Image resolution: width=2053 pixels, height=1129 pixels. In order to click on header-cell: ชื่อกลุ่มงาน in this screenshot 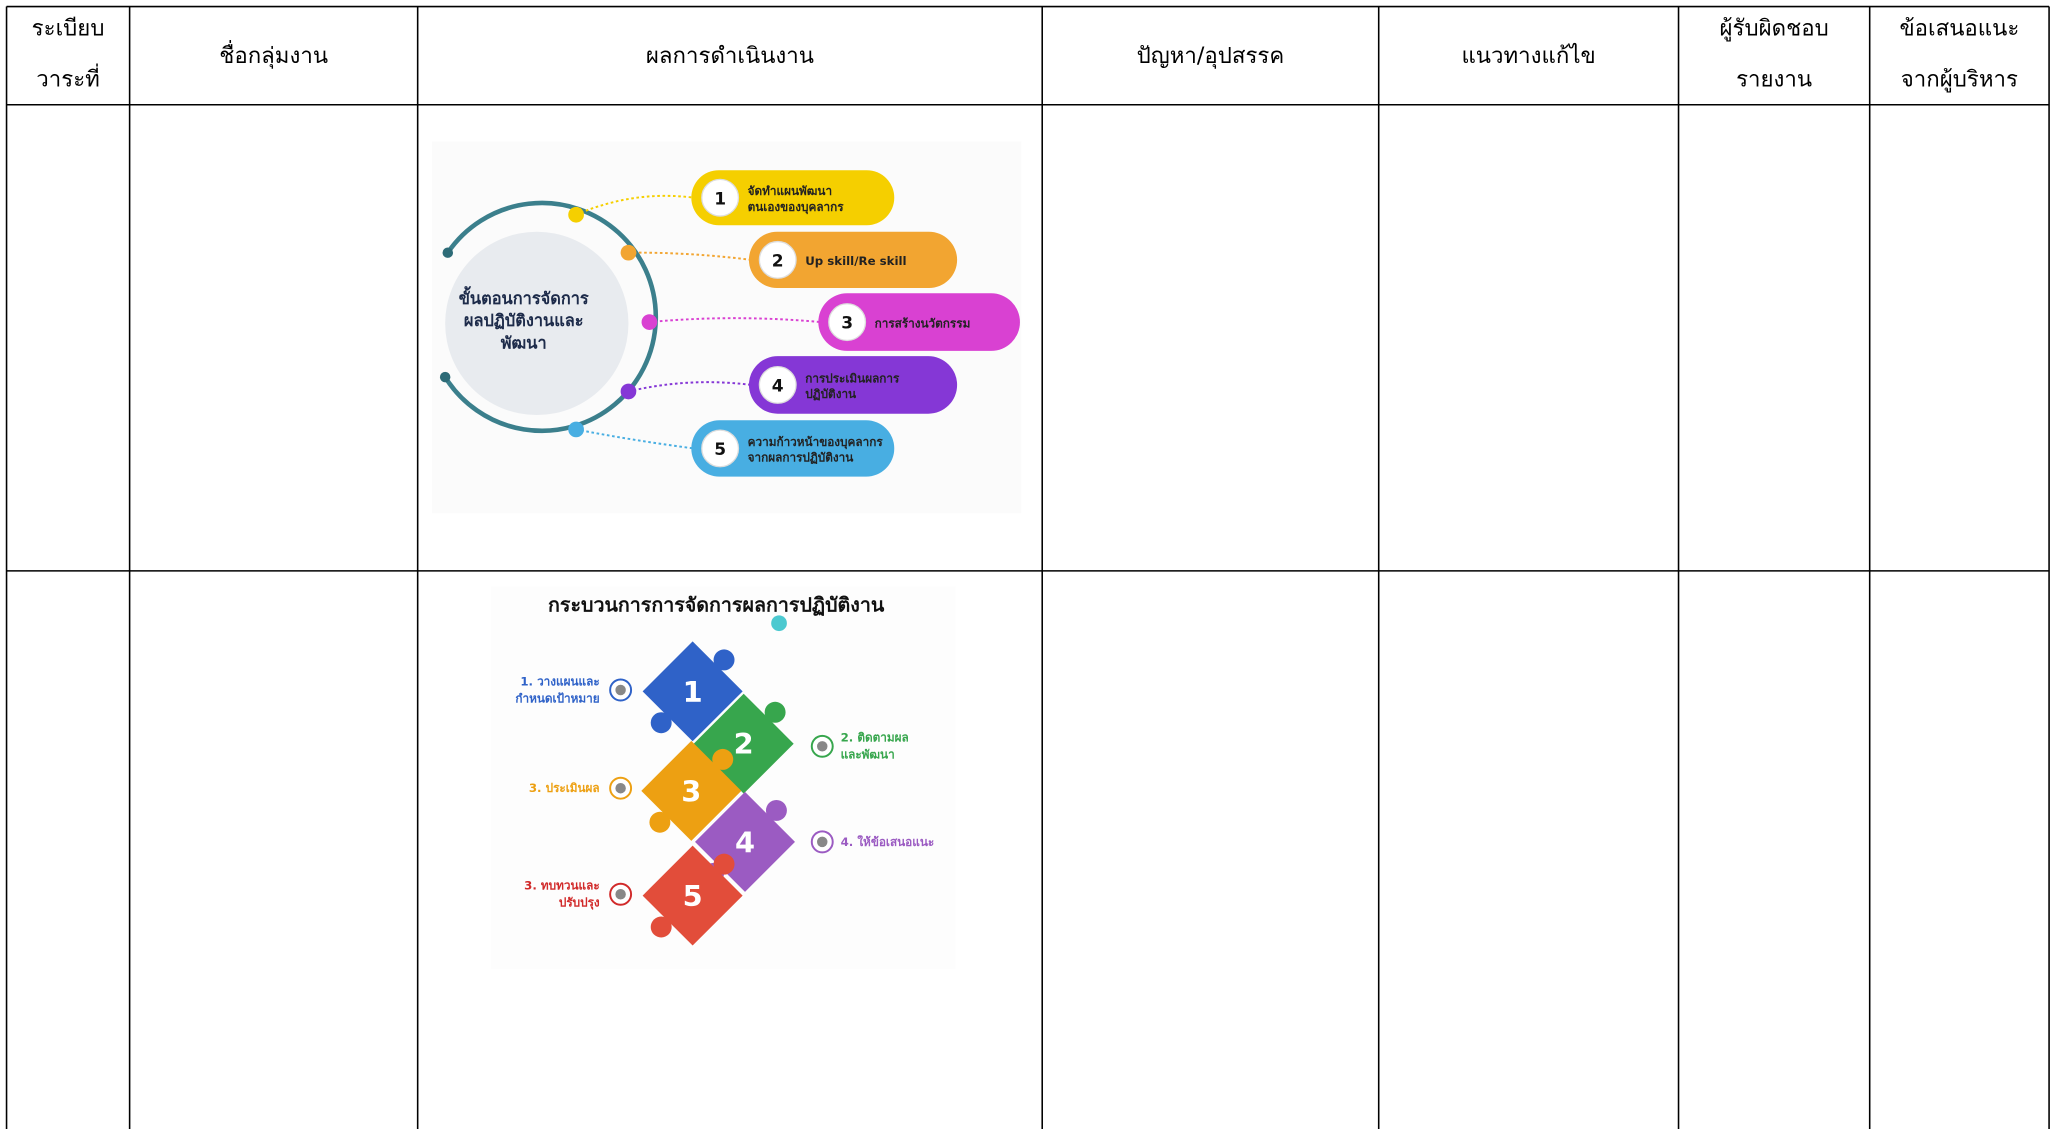, I will do `click(273, 54)`.